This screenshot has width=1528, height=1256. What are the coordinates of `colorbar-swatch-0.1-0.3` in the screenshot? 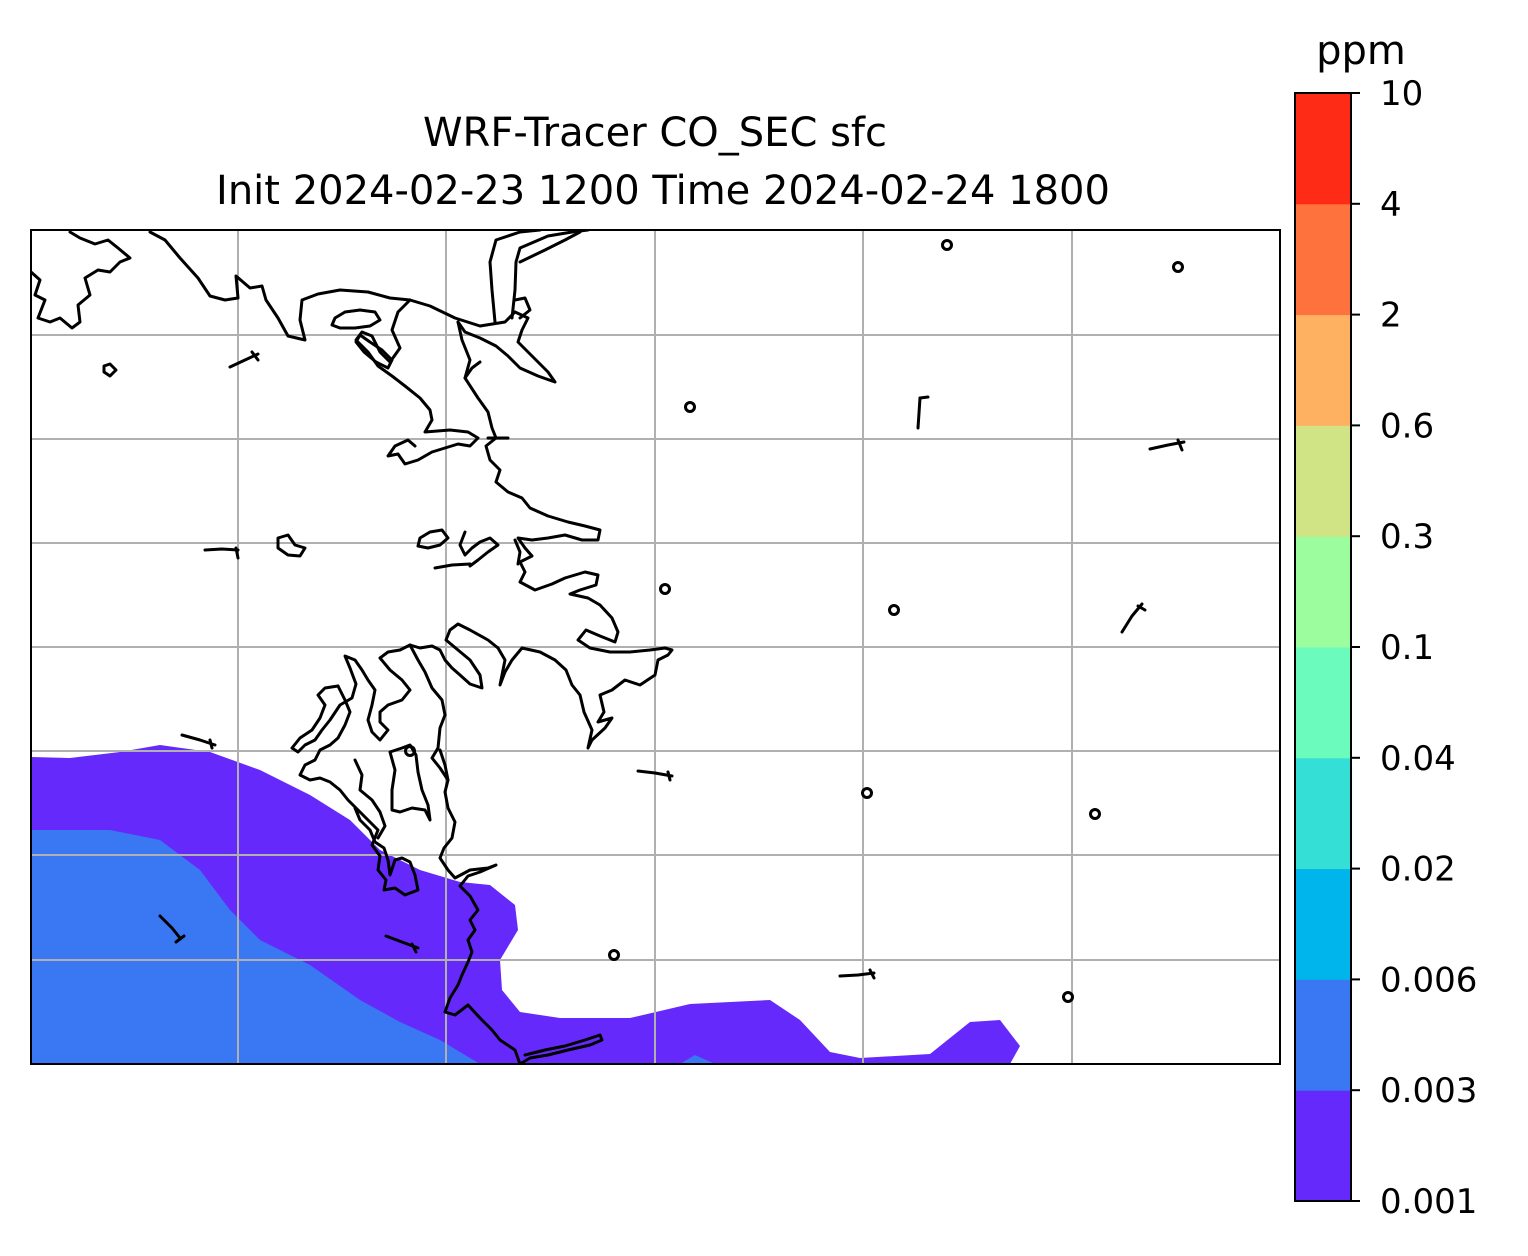 It's located at (1323, 592).